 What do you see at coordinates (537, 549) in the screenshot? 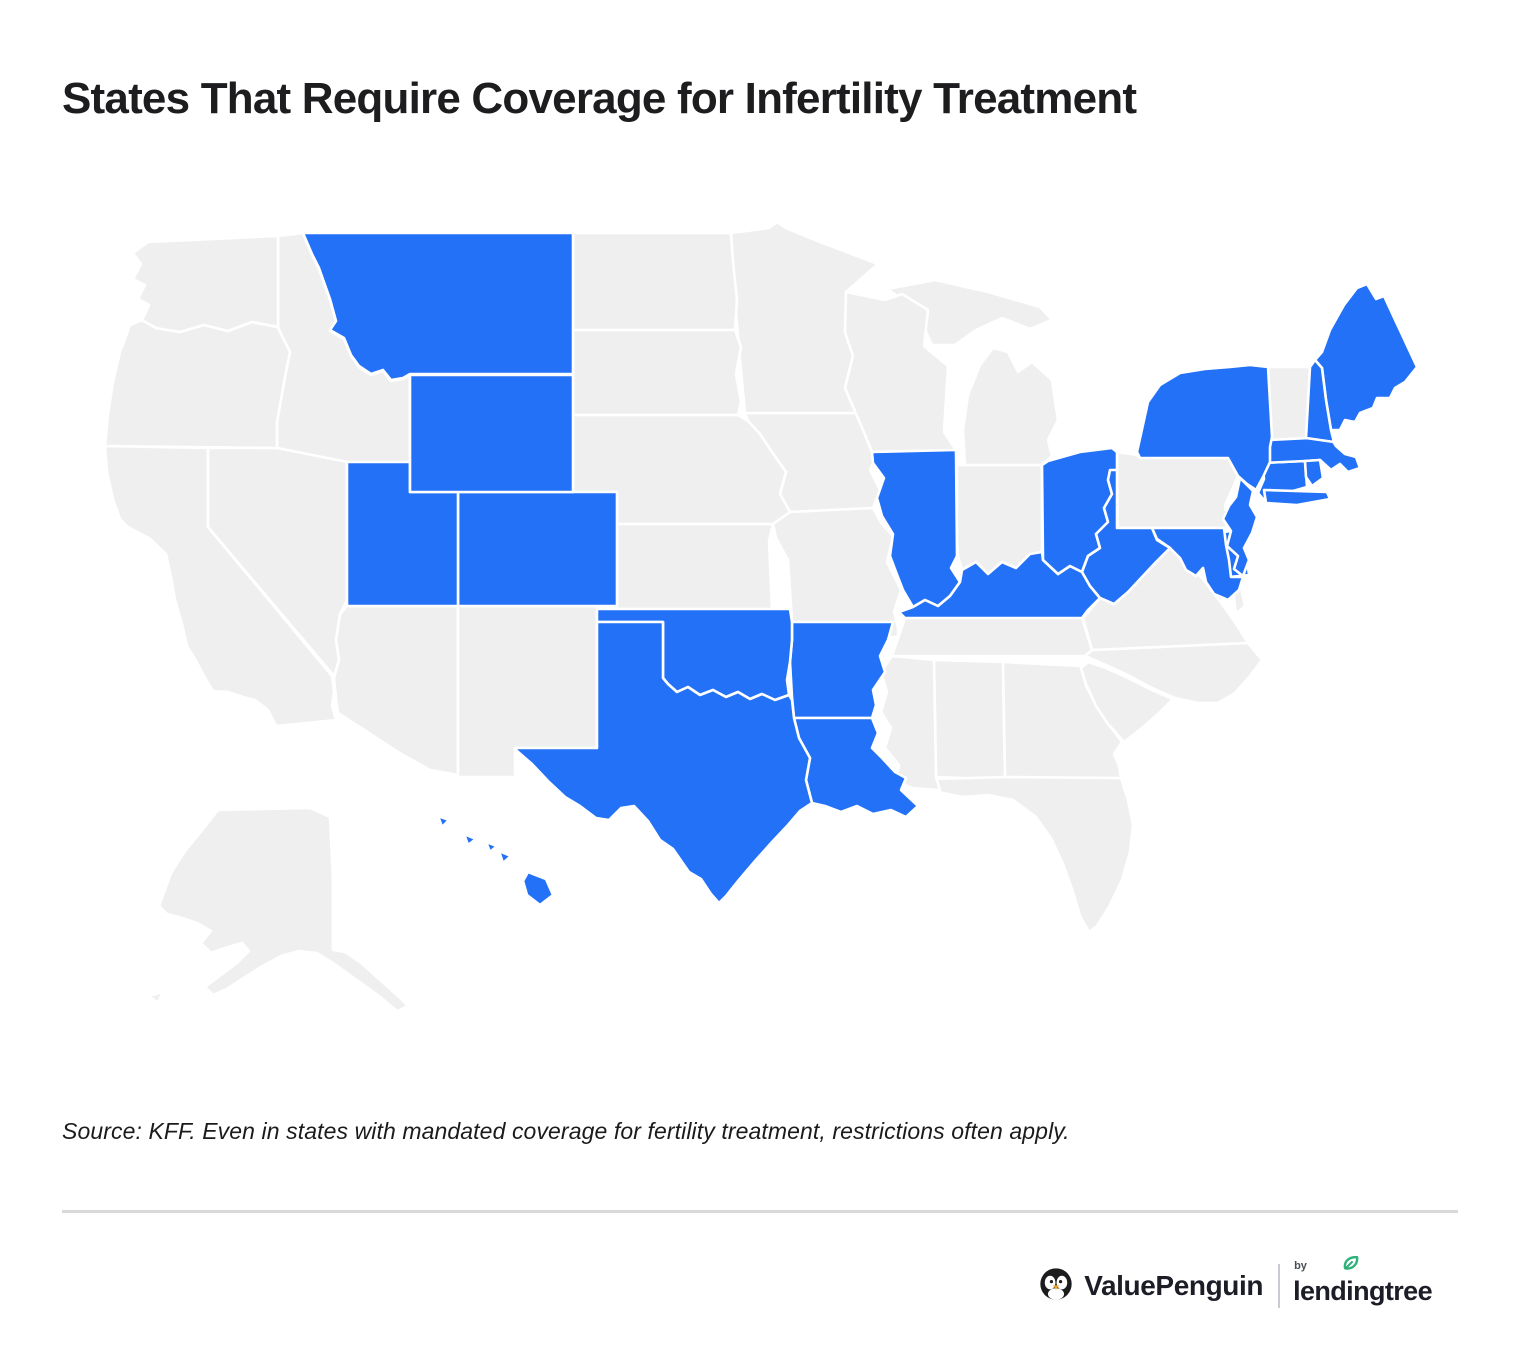
I see `state-colorado` at bounding box center [537, 549].